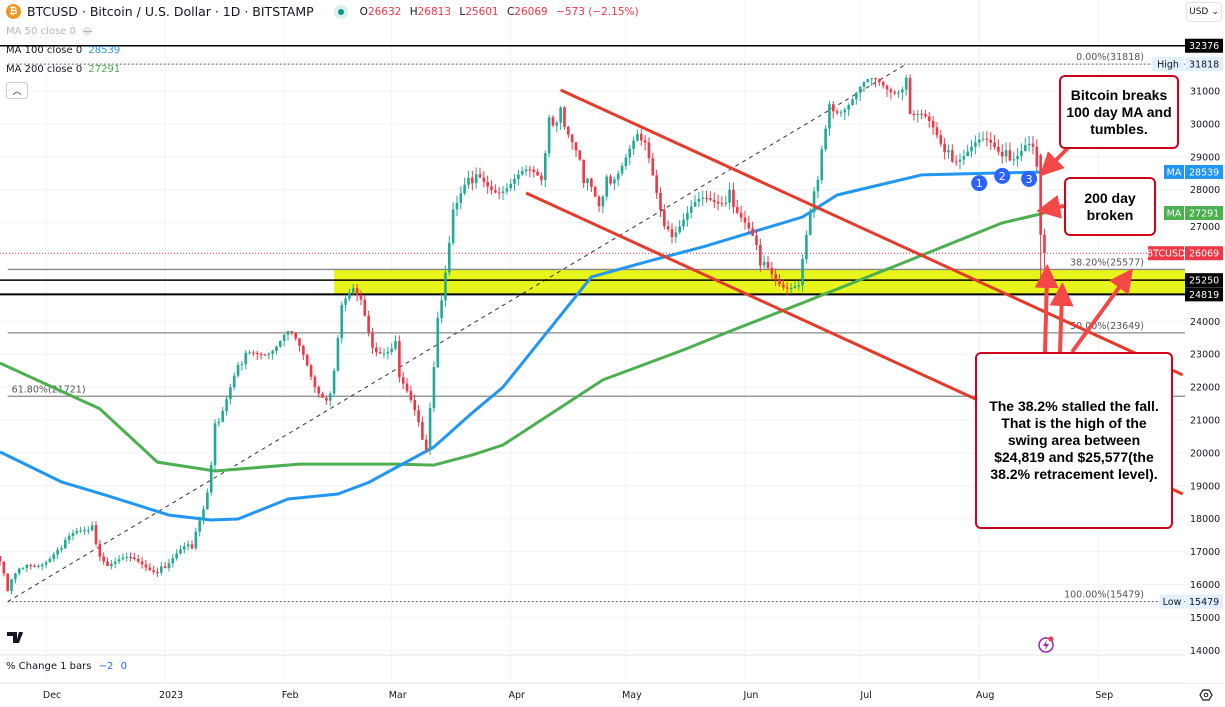 This screenshot has height=707, width=1225. What do you see at coordinates (413, 11) in the screenshot?
I see `high-label: H` at bounding box center [413, 11].